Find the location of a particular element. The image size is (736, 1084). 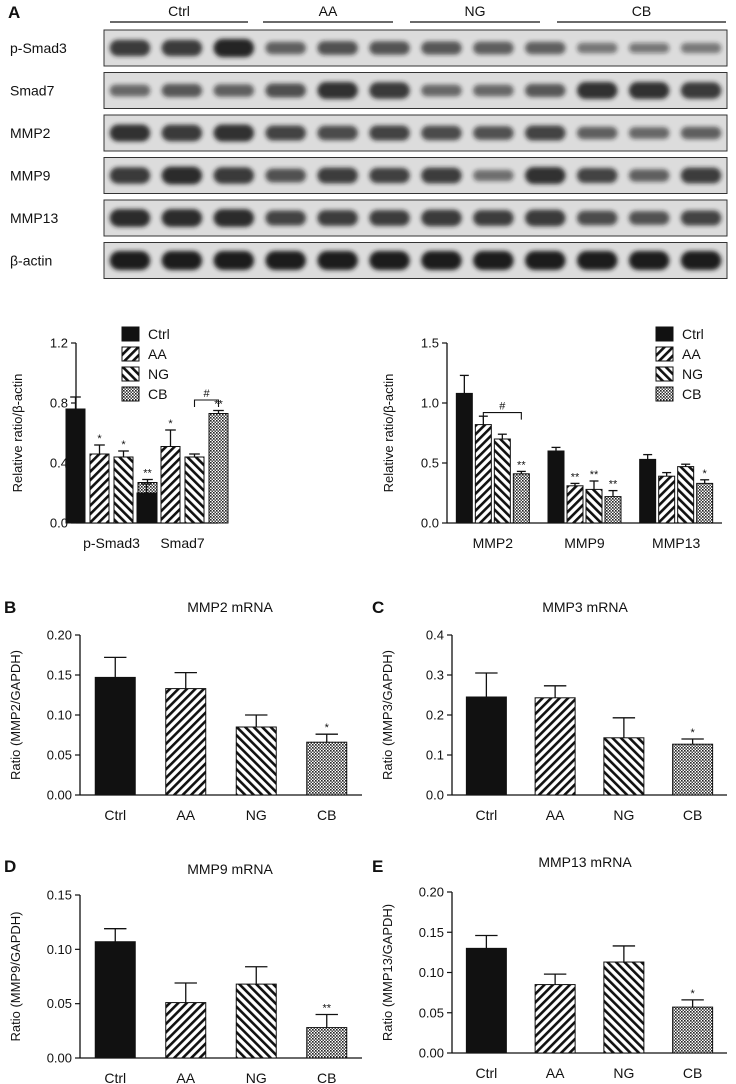

blot-row-smad7: Smad7 is located at coordinates (369, 90).